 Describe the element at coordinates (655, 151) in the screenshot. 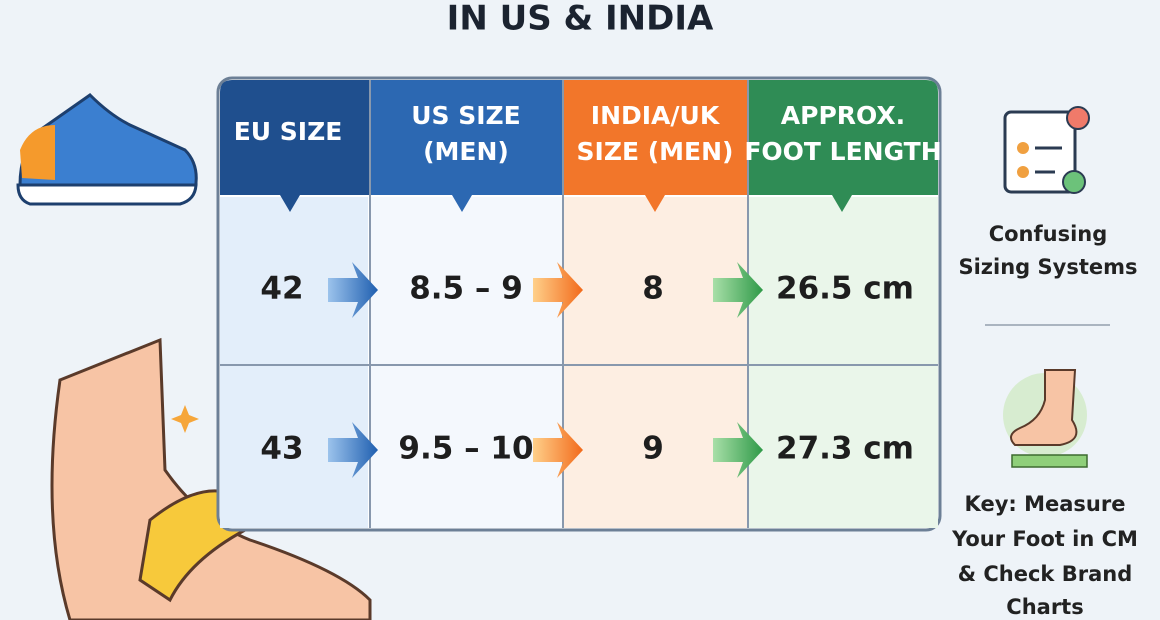

I see `header-label: SIZE (MEN)` at that location.